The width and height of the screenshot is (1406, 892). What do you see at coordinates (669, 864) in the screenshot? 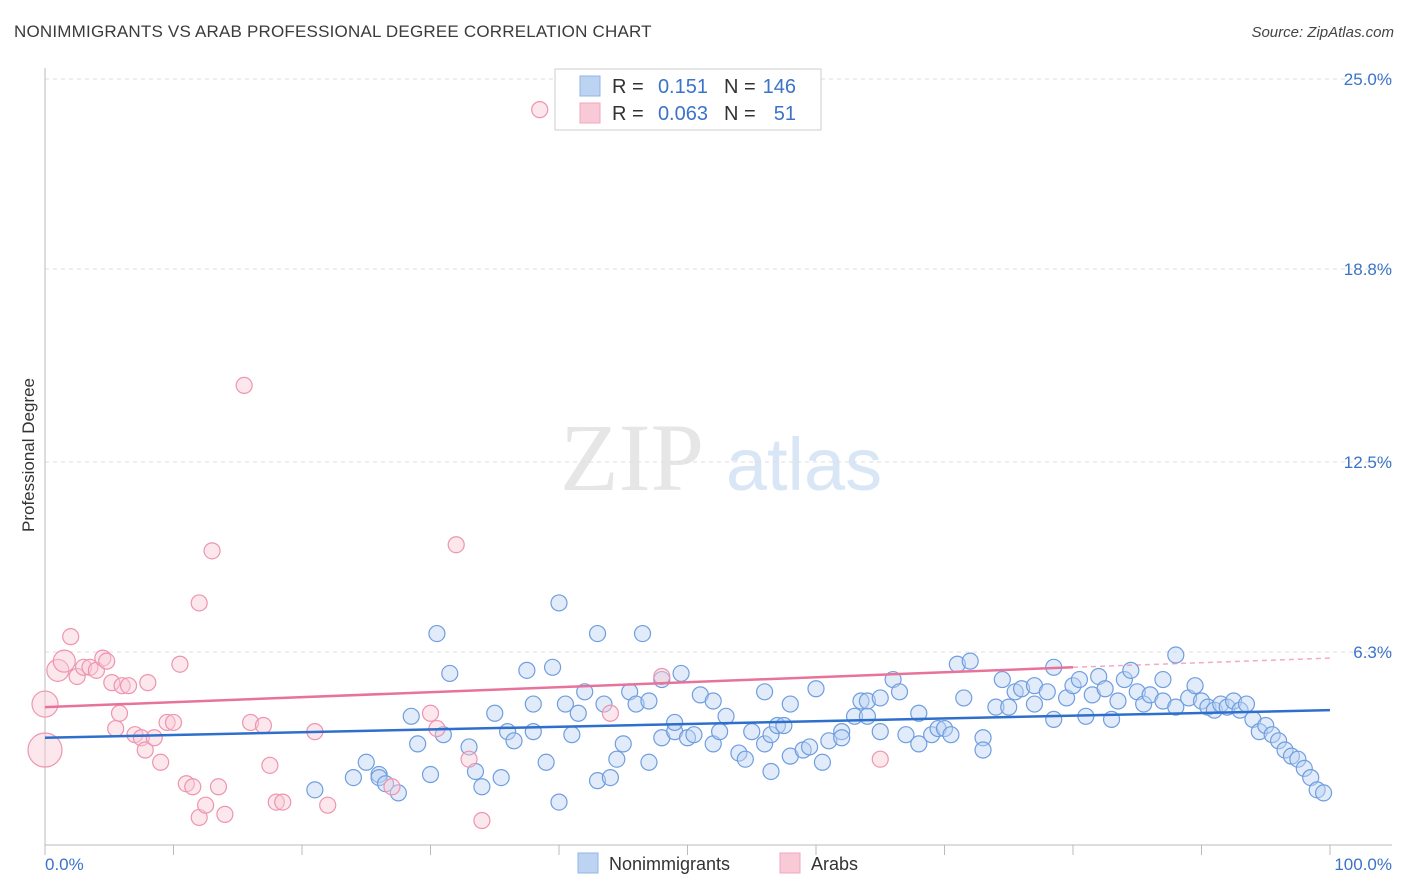
I see `legend-bottom-label-nonimmigrants: Nonimmigrants` at bounding box center [669, 864].